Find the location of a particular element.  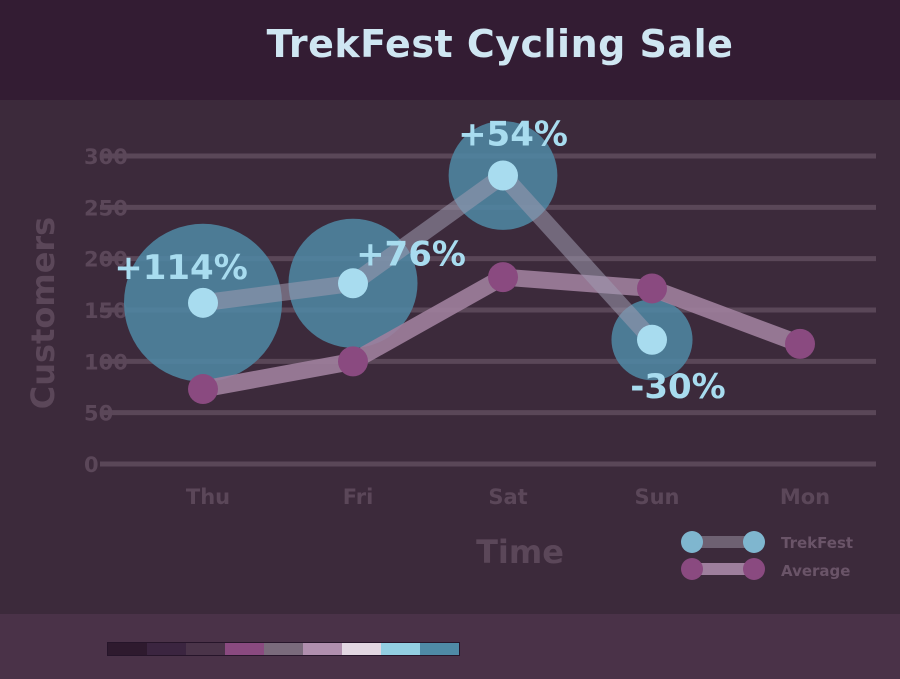

point-average-sat is located at coordinates (503, 277).